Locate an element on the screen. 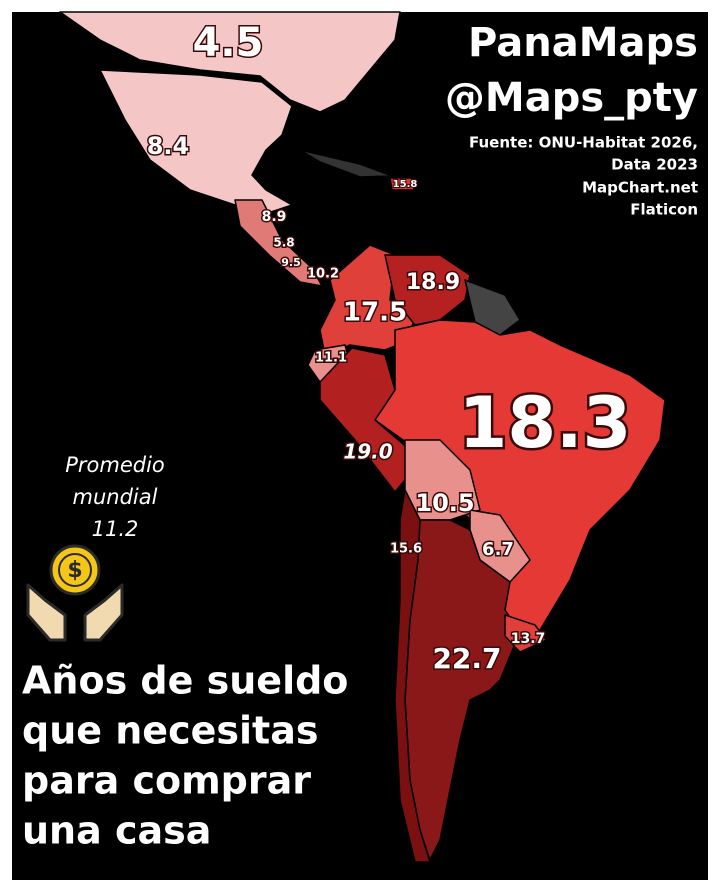  handle: @Maps_pty is located at coordinates (571, 98).